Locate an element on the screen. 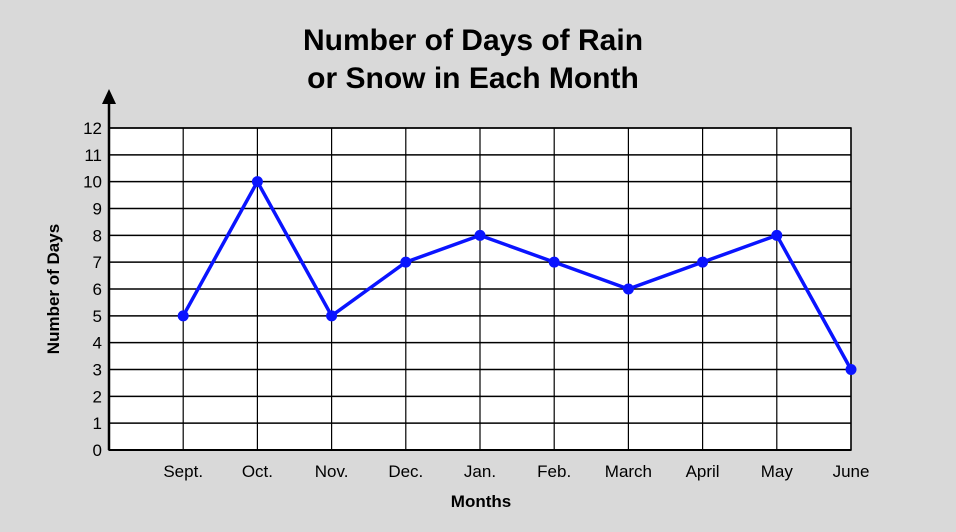  x-tick-label: Feb. is located at coordinates (554, 471).